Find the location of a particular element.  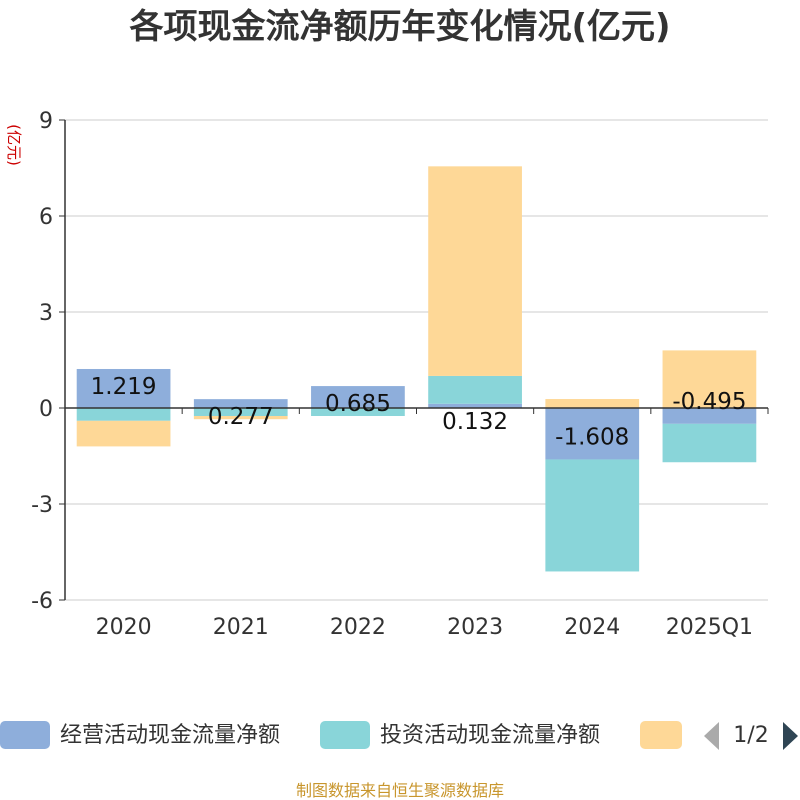

data-labels: 1.219 0.277 0.685 0.132 -1.608 -0.495 is located at coordinates (419, 412).